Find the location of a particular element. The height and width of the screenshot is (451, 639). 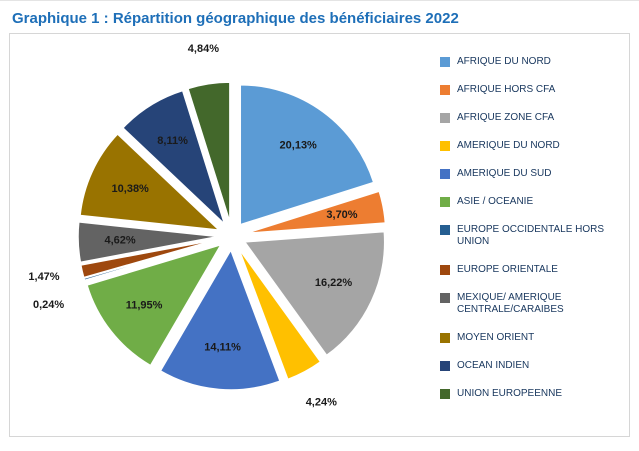

legend-label: AMERIQUE DU NORD is located at coordinates (508, 145).